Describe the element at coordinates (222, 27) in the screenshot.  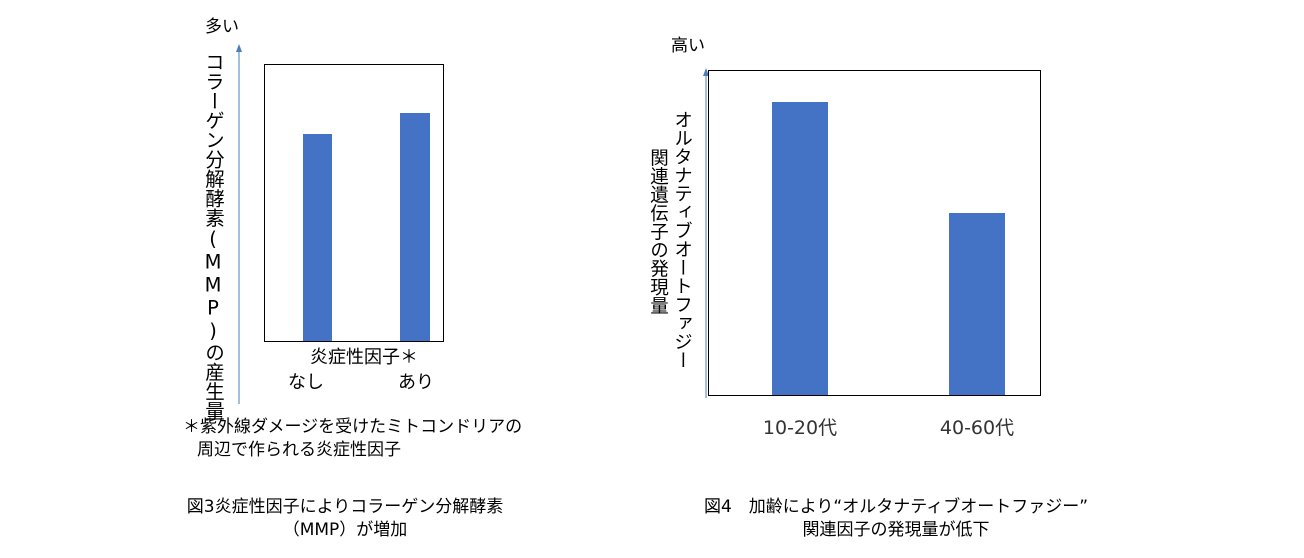
I see `y-top-label: 多い` at that location.